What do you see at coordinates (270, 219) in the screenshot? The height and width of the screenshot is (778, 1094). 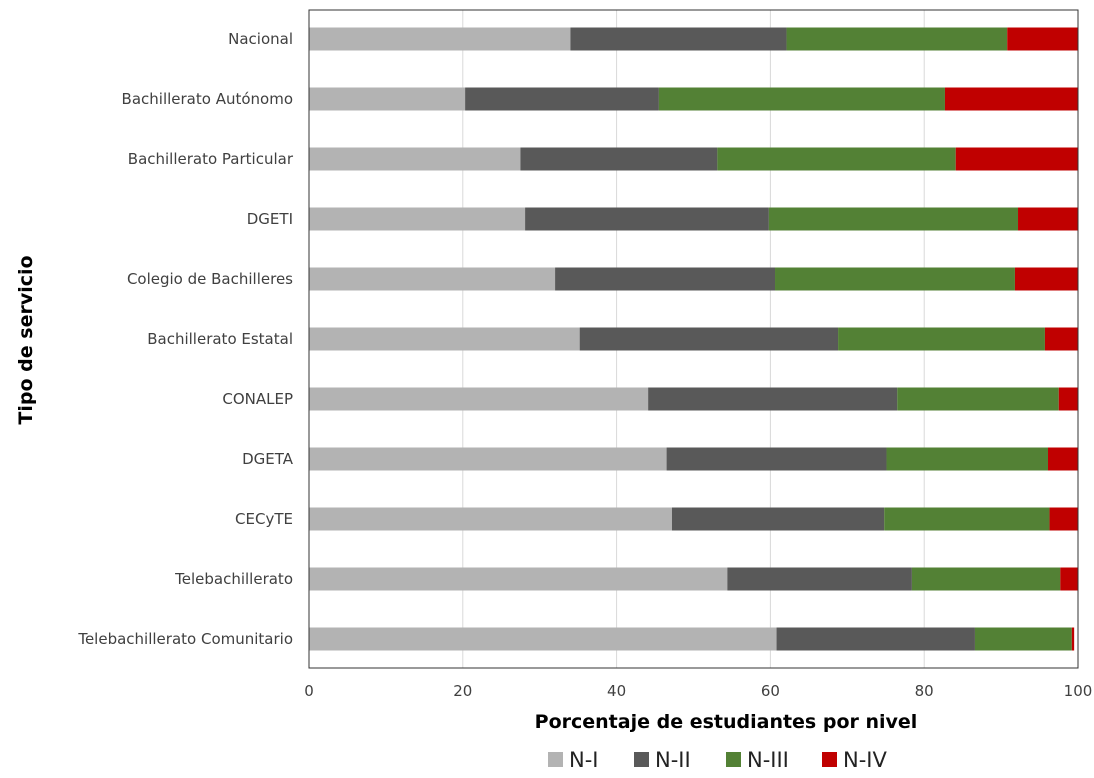 I see `category-label: DGETI` at bounding box center [270, 219].